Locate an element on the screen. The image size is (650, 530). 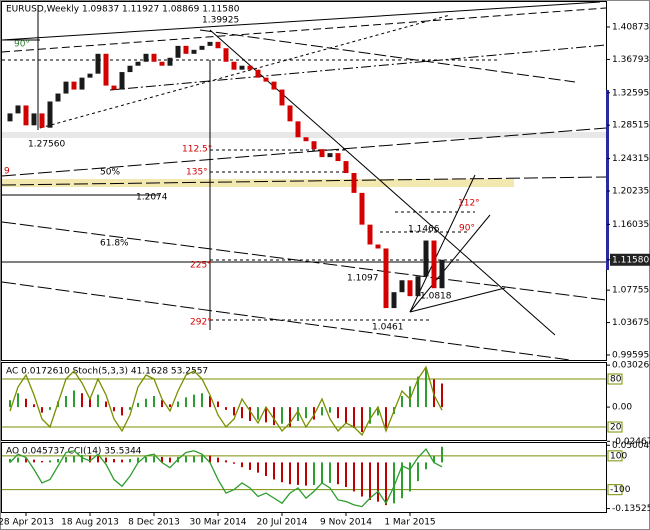
y-tick-label: 1.40873 is located at coordinates (630, 28).